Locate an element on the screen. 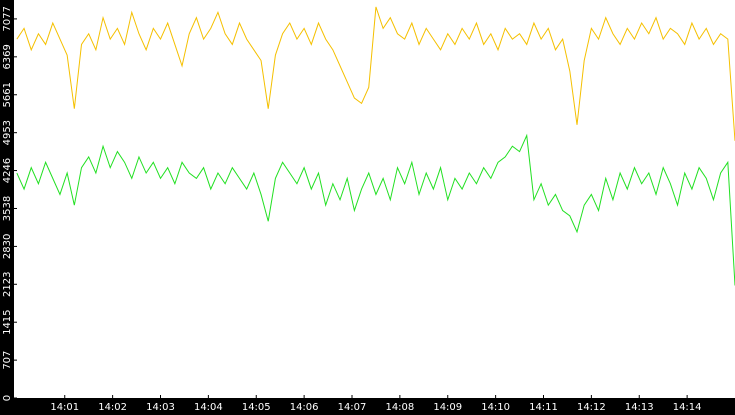  y-tick-label: 4953 is located at coordinates (7, 132).